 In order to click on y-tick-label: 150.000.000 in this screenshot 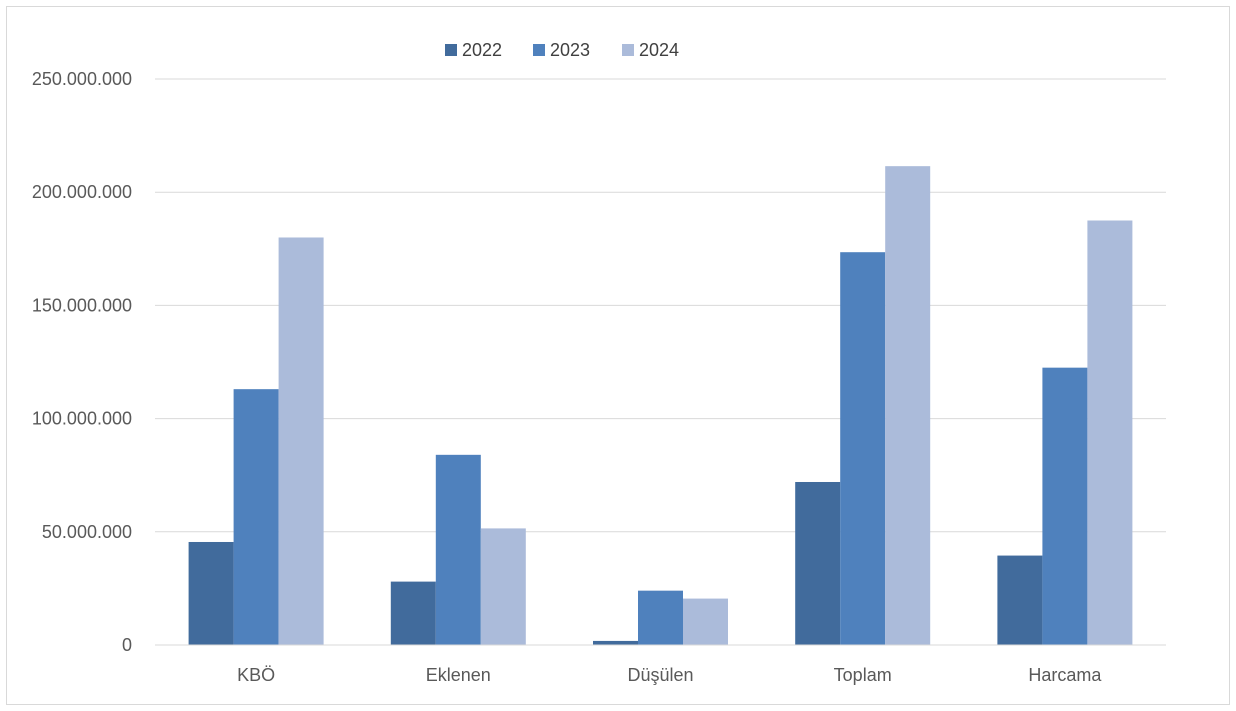, I will do `click(82, 305)`.